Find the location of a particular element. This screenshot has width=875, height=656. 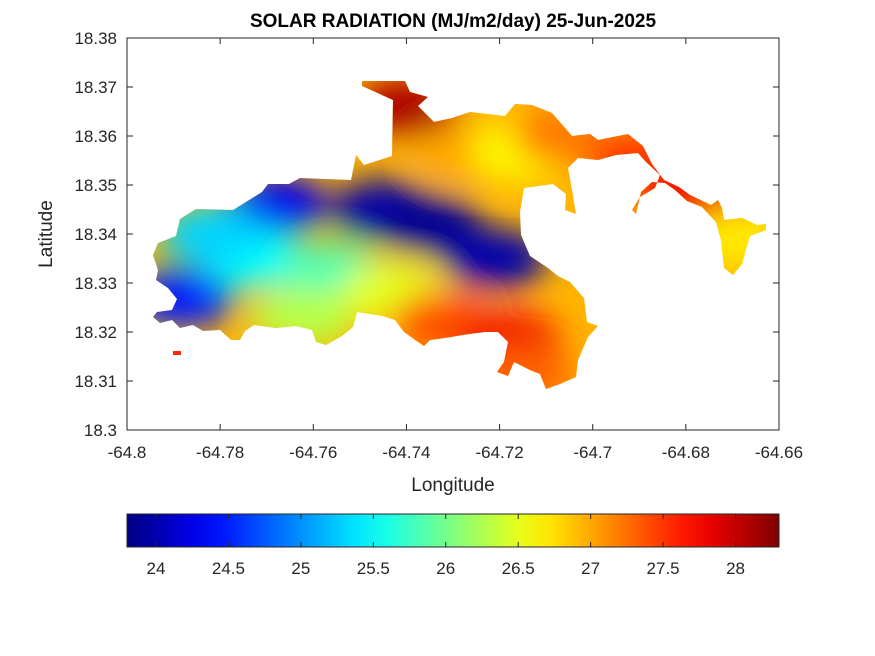

x-tick-label: -64.72 is located at coordinates (499, 452).